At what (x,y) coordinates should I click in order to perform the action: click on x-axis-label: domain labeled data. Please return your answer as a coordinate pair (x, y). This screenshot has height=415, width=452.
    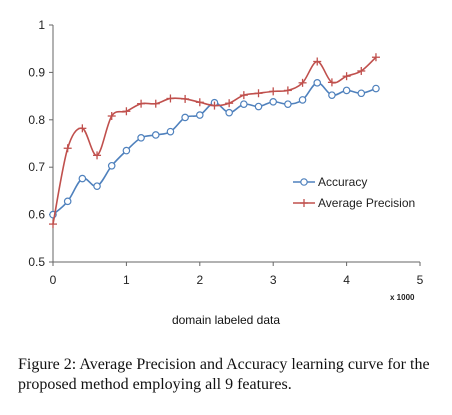
    Looking at the image, I should click on (226, 320).